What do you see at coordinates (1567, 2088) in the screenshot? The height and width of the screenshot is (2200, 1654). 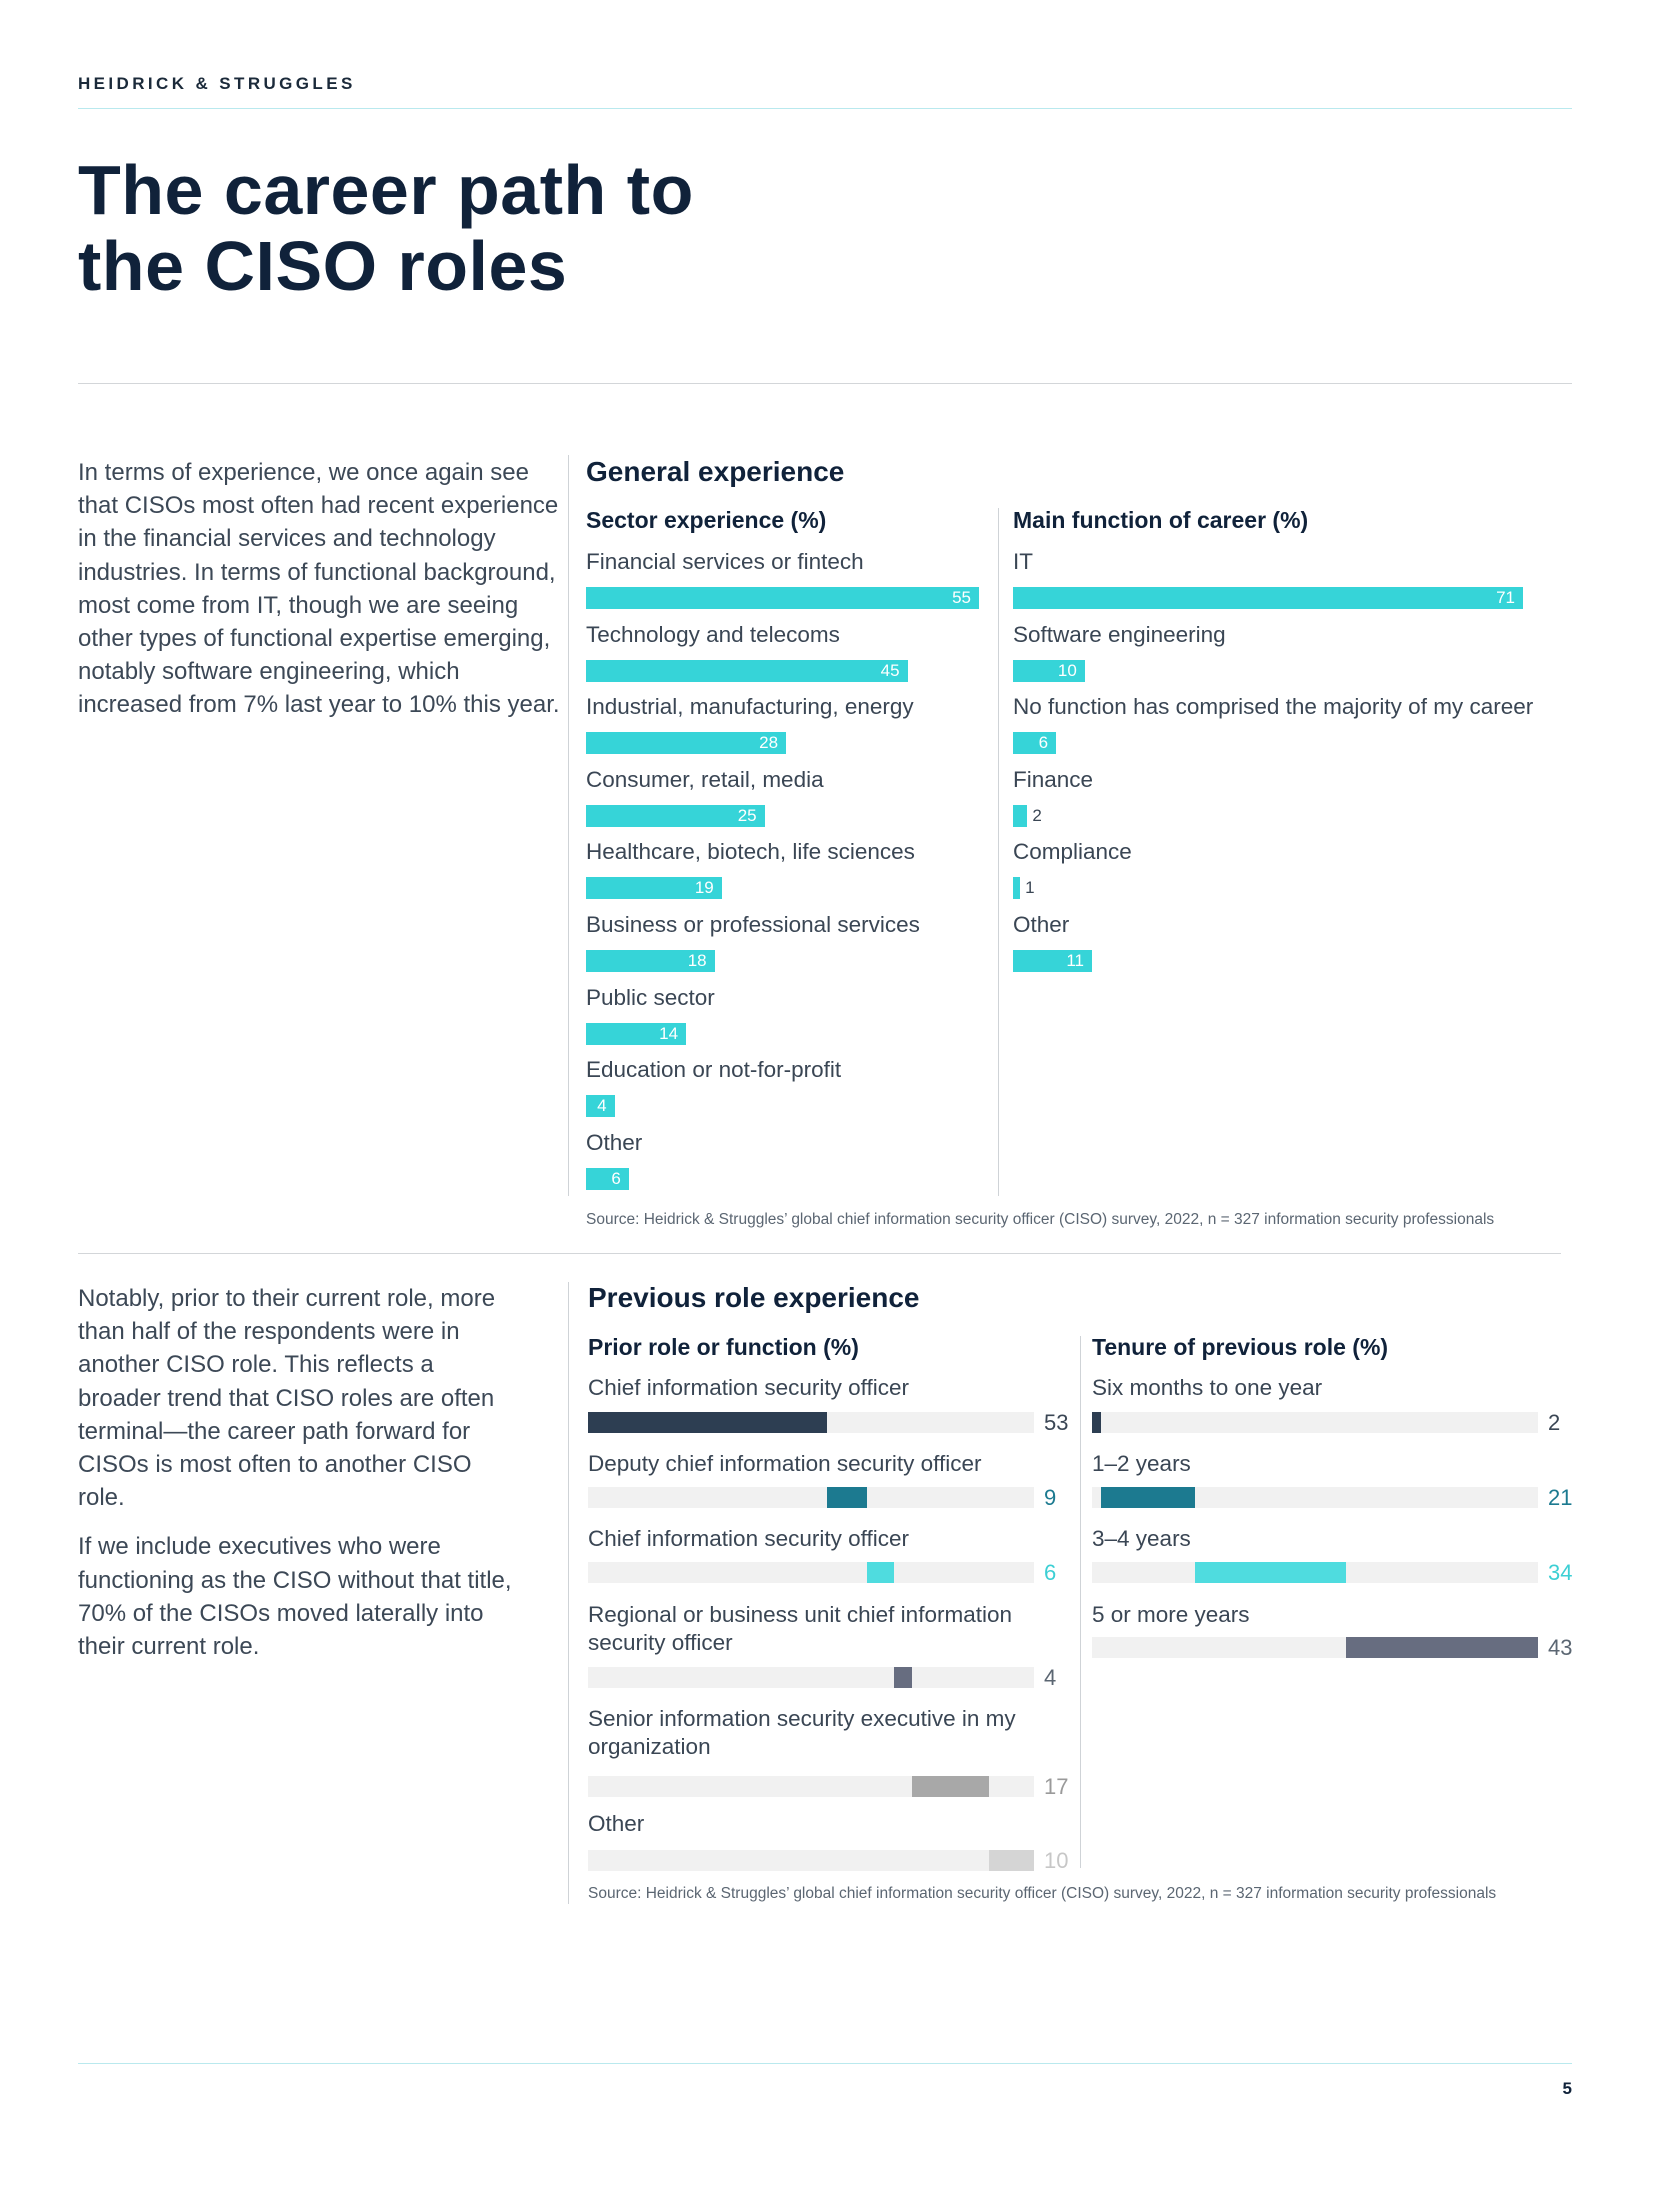 I see `page-number: 5` at bounding box center [1567, 2088].